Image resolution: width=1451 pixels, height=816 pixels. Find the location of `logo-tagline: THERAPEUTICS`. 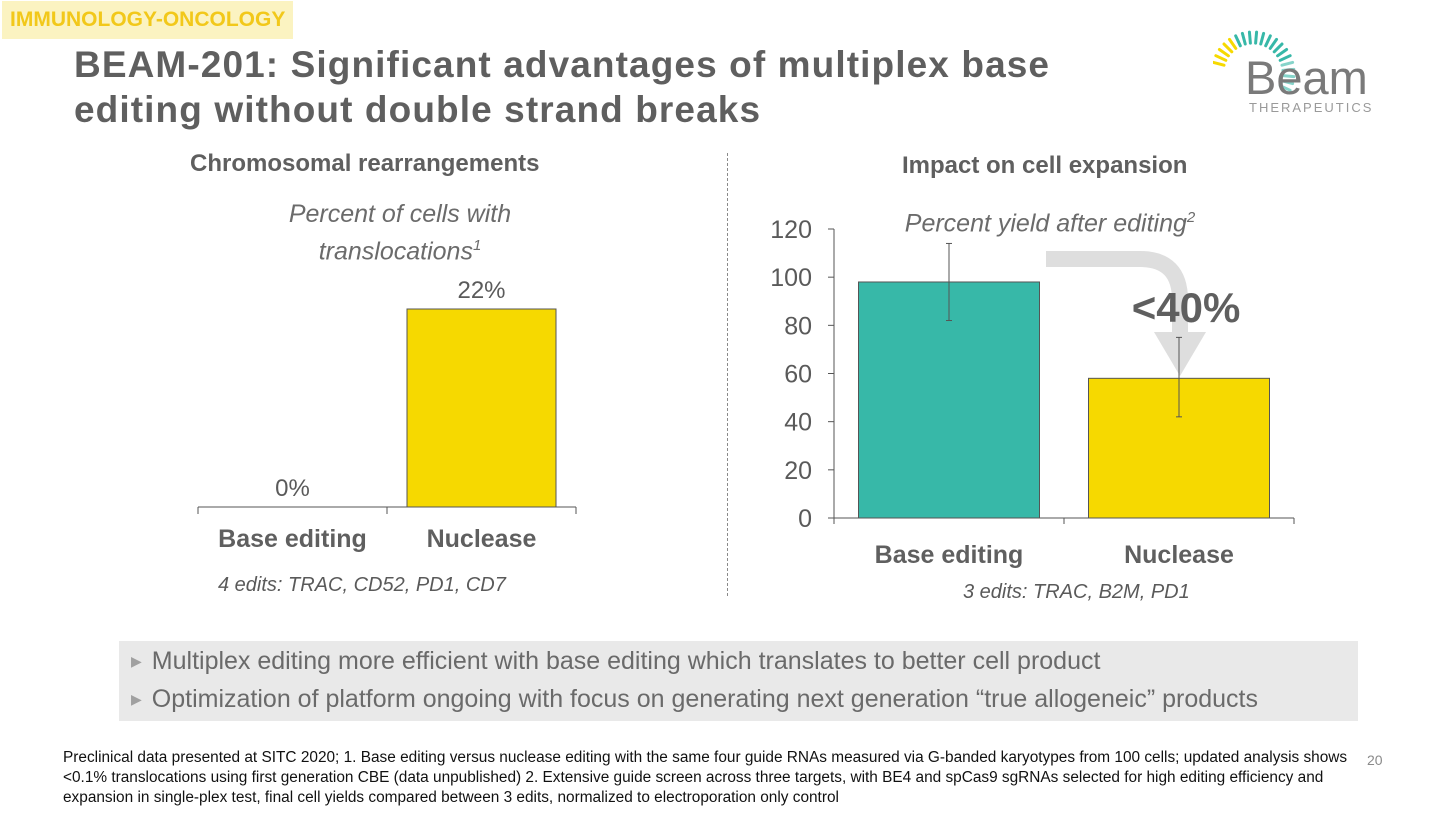

logo-tagline: THERAPEUTICS is located at coordinates (1311, 107).